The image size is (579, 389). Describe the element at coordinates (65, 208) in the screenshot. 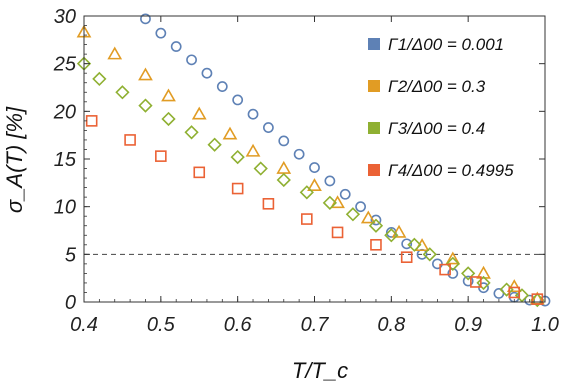

I see `y-tick-label: 10` at that location.